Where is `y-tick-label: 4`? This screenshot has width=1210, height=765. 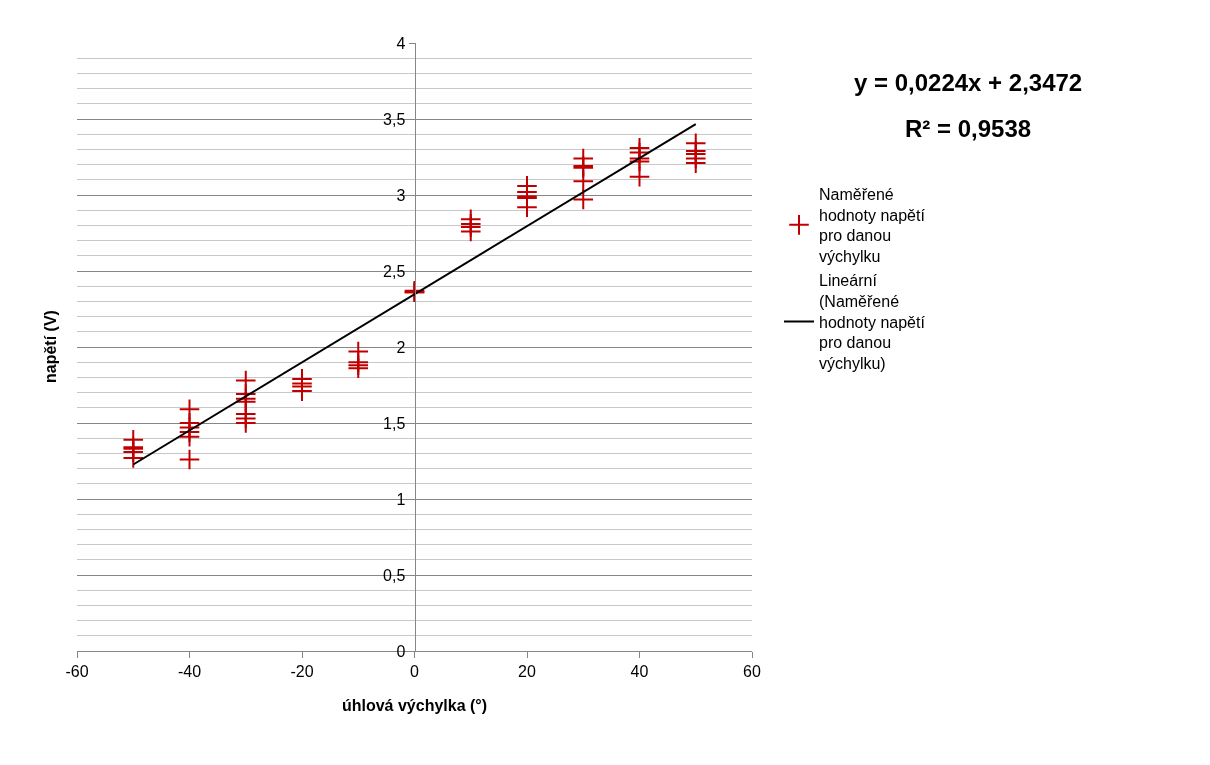
y-tick-label: 4 is located at coordinates (401, 43).